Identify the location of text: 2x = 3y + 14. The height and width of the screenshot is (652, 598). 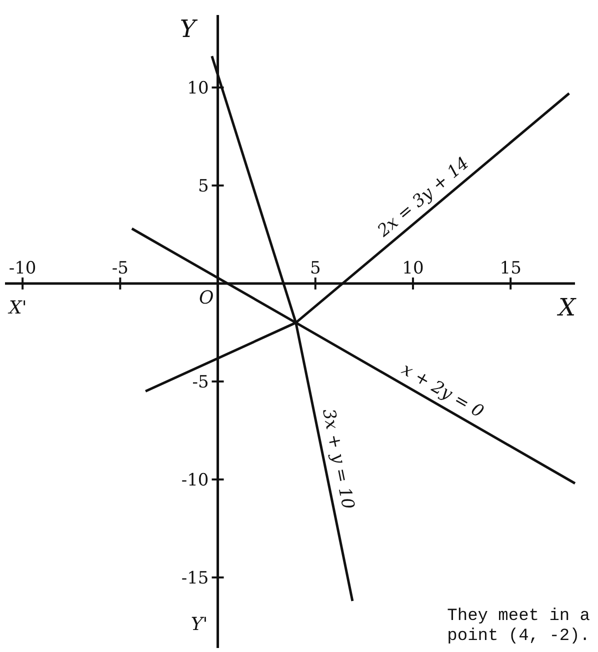
(423, 197).